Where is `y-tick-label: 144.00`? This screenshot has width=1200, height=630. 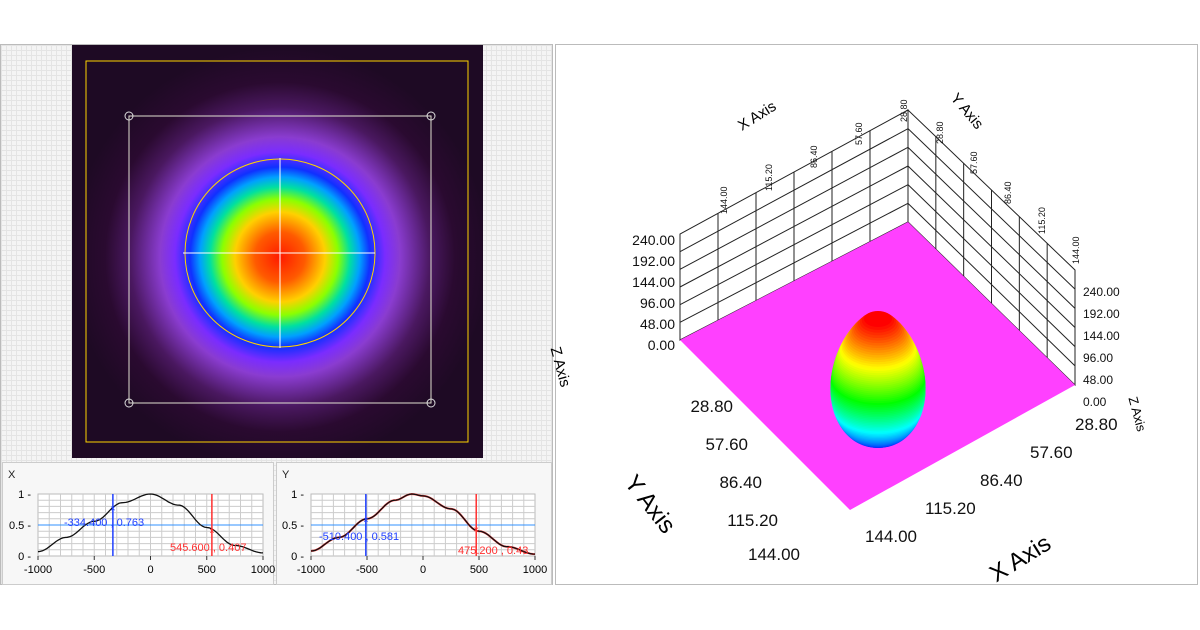 y-tick-label: 144.00 is located at coordinates (774, 554).